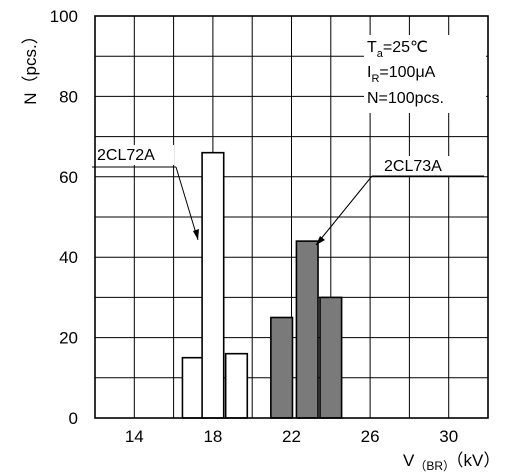 The height and width of the screenshot is (474, 520). Describe the element at coordinates (73, 418) in the screenshot. I see `y-tick-label: 0` at that location.